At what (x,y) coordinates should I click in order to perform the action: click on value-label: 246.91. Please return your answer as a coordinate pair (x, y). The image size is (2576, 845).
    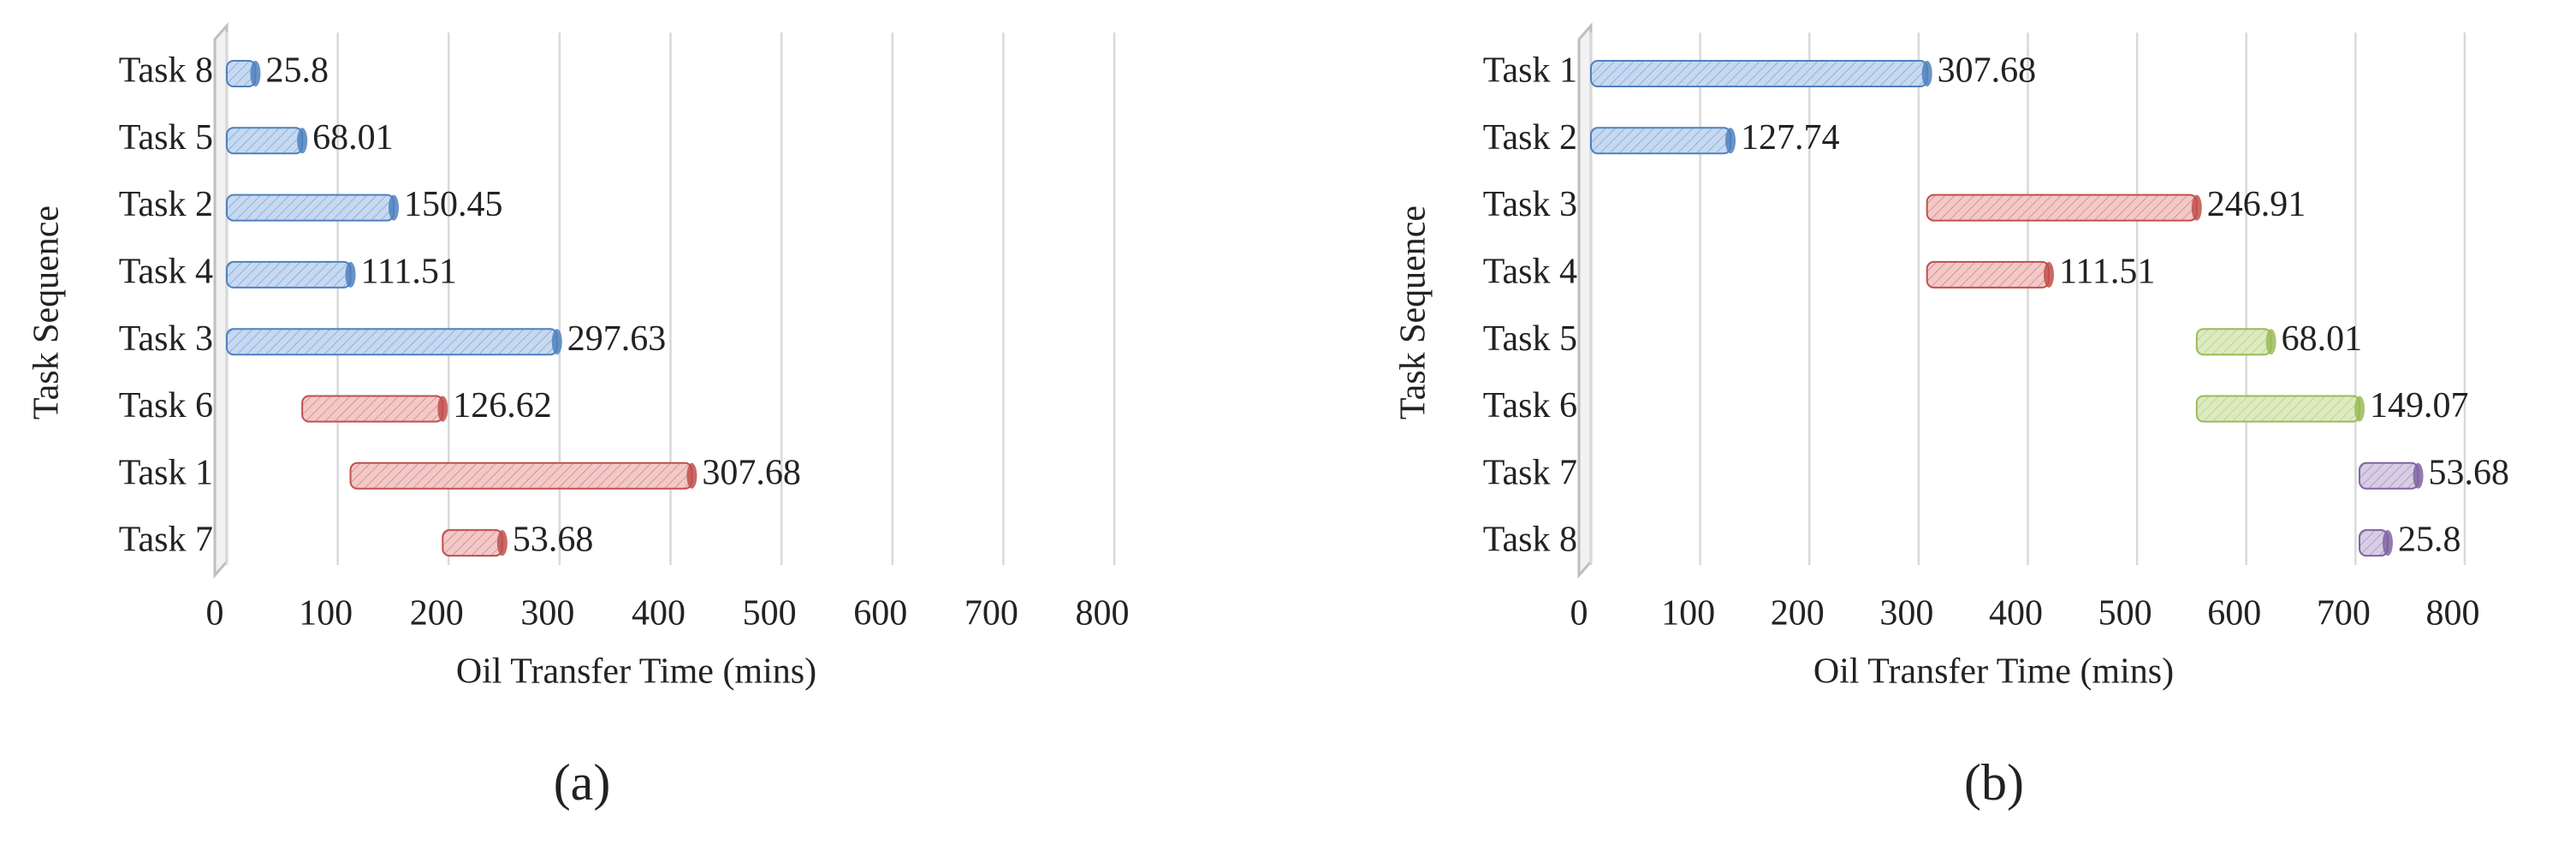
    Looking at the image, I should click on (2256, 205).